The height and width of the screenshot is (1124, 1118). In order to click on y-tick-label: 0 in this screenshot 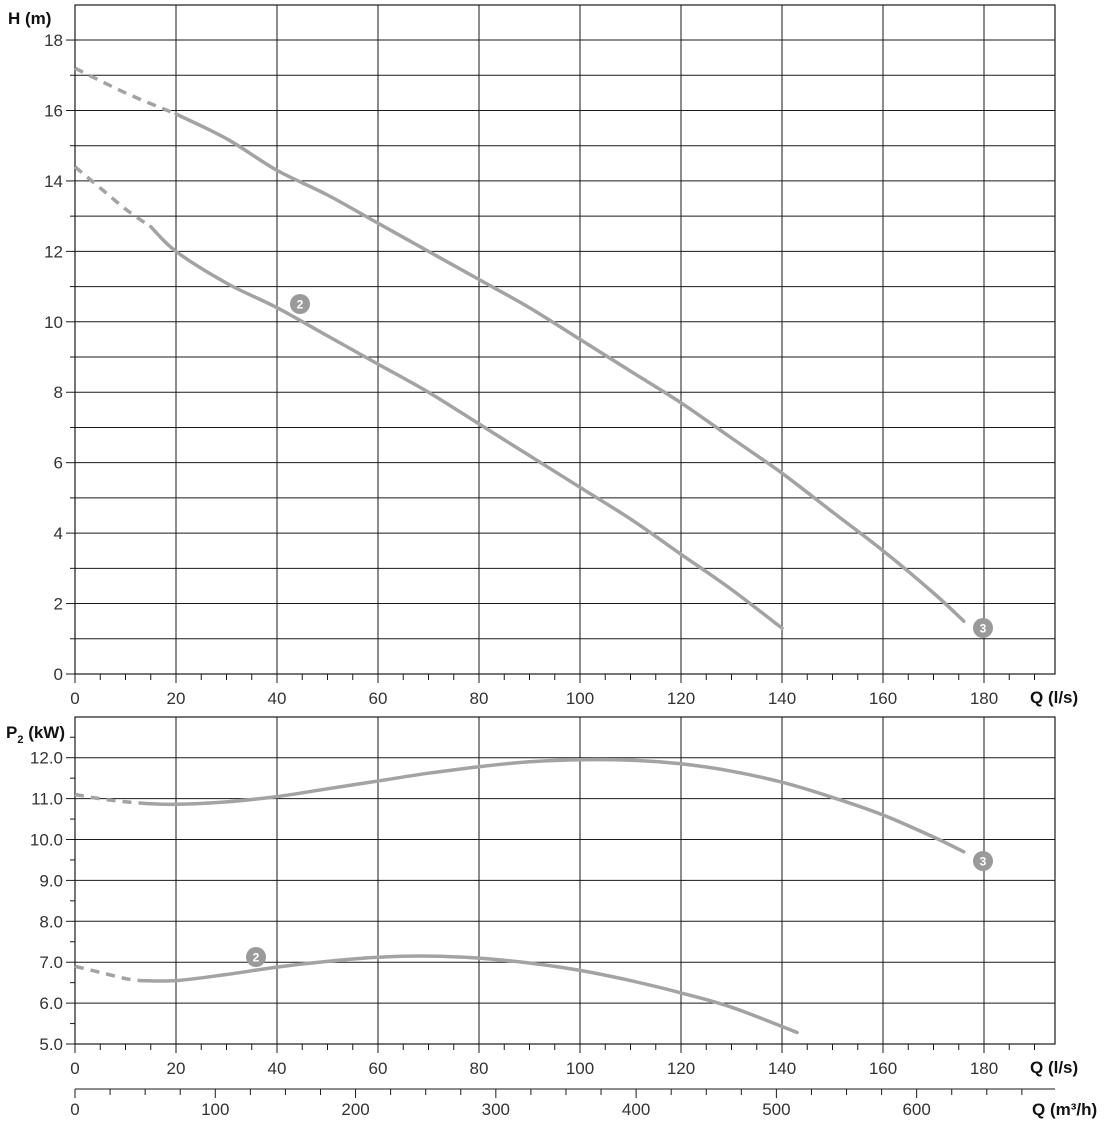, I will do `click(58, 674)`.